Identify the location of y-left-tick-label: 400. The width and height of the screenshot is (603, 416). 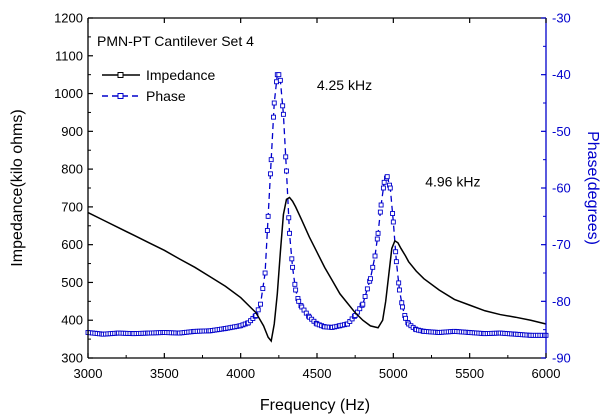
(72, 320).